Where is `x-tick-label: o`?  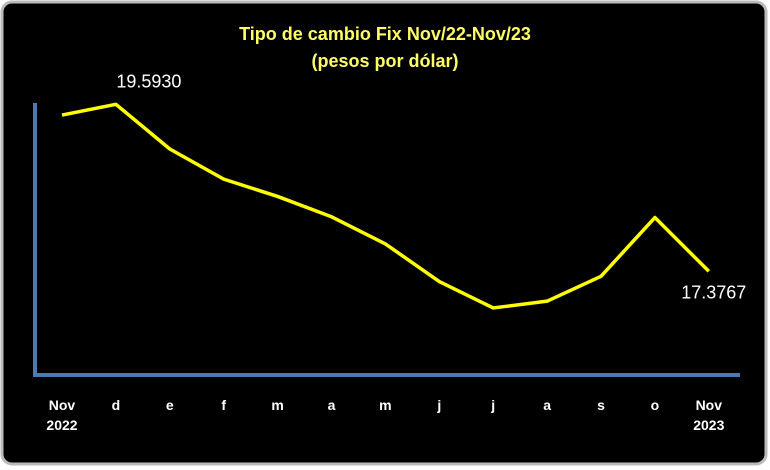
x-tick-label: o is located at coordinates (655, 405).